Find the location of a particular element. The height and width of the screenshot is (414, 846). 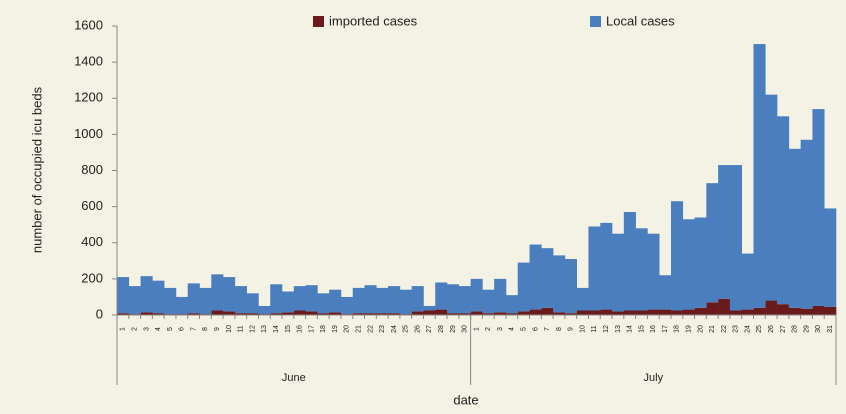

x-tick-label: 16 is located at coordinates (653, 329).